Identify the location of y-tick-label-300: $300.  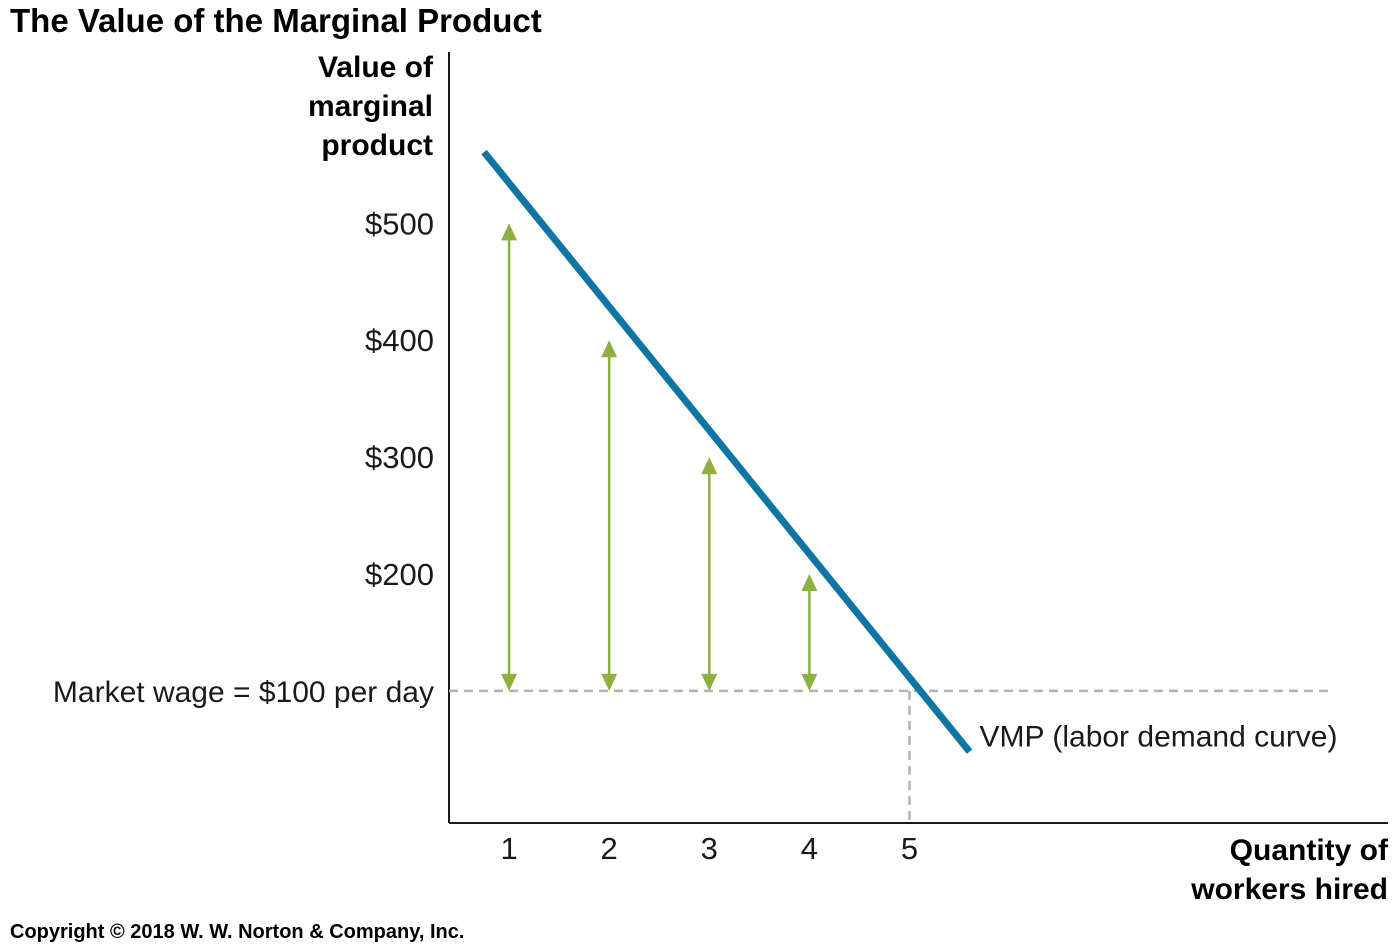
(399, 457).